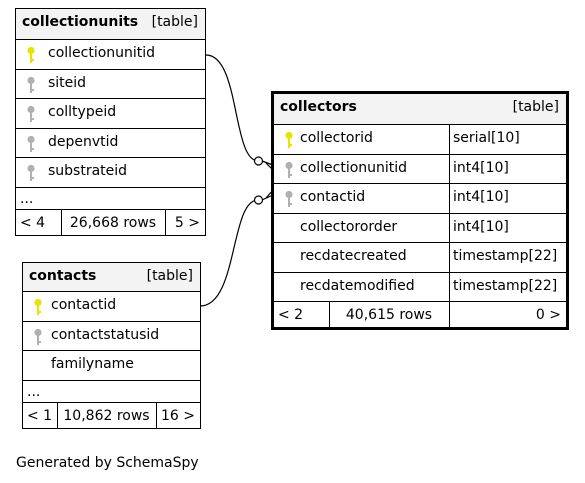 This screenshot has width=585, height=483. Describe the element at coordinates (178, 415) in the screenshot. I see `children-link: 16 >` at that location.